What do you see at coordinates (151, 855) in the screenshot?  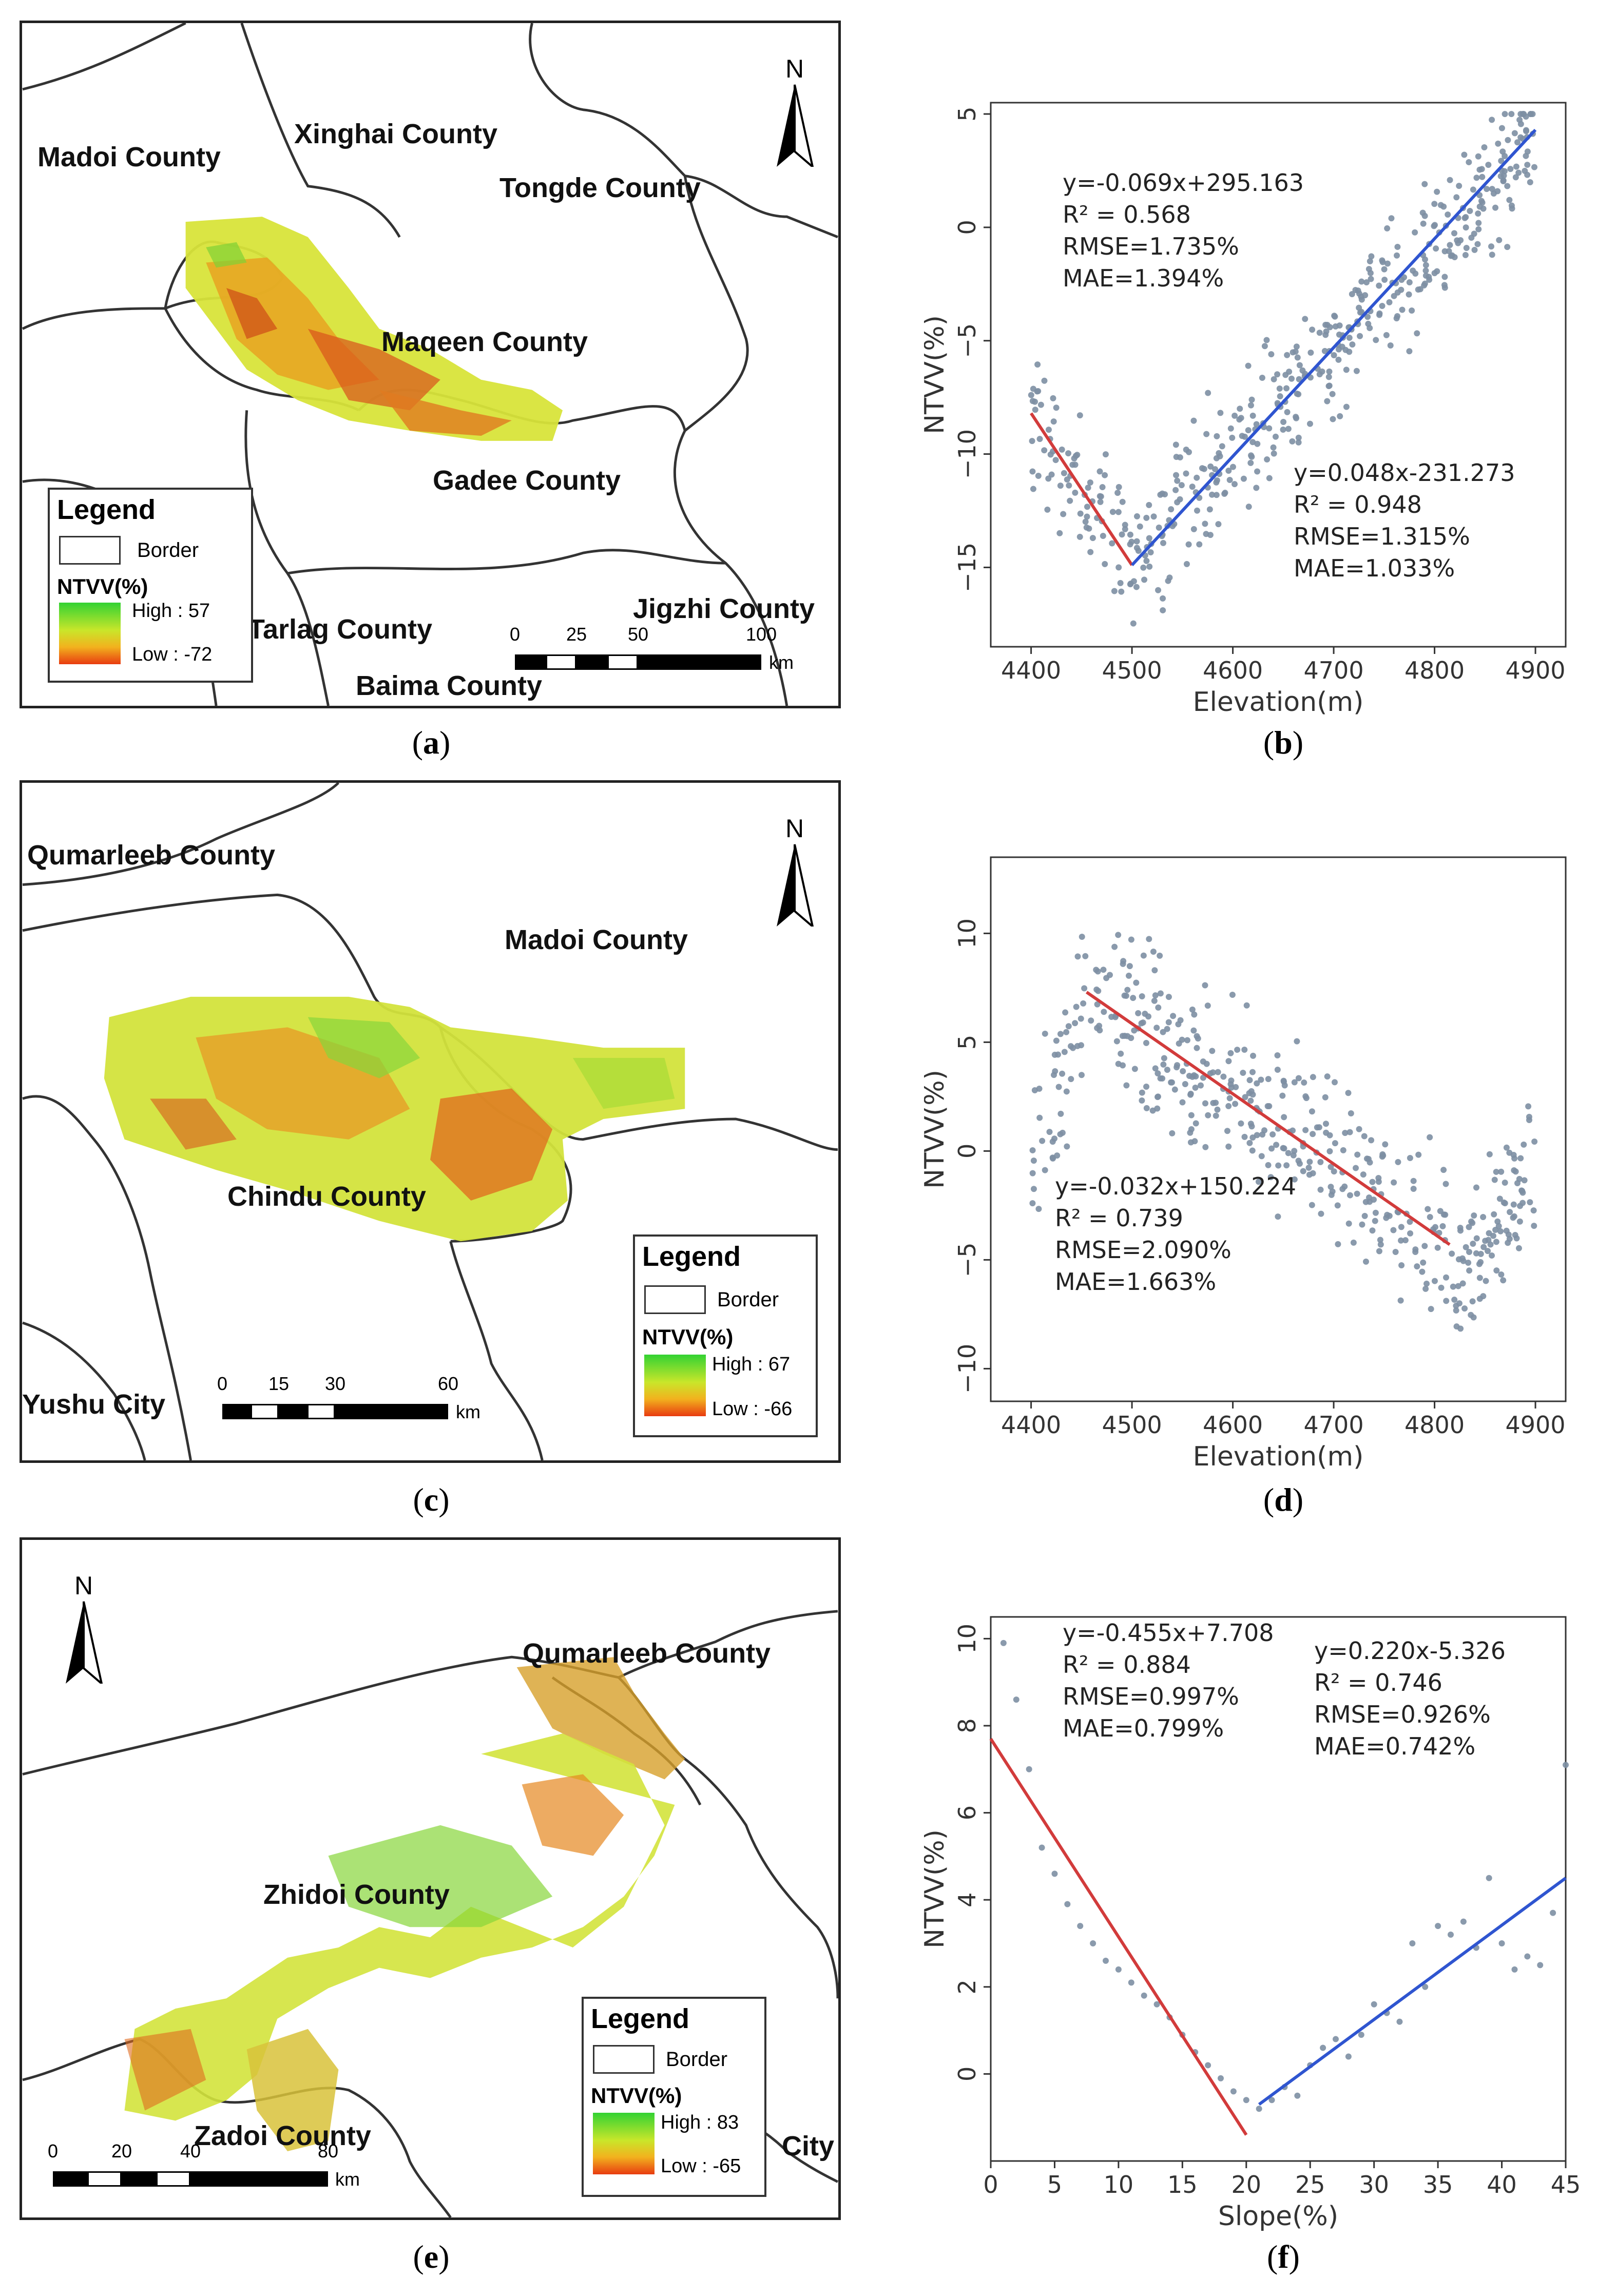 I see `county-label: Qumarleeb County` at bounding box center [151, 855].